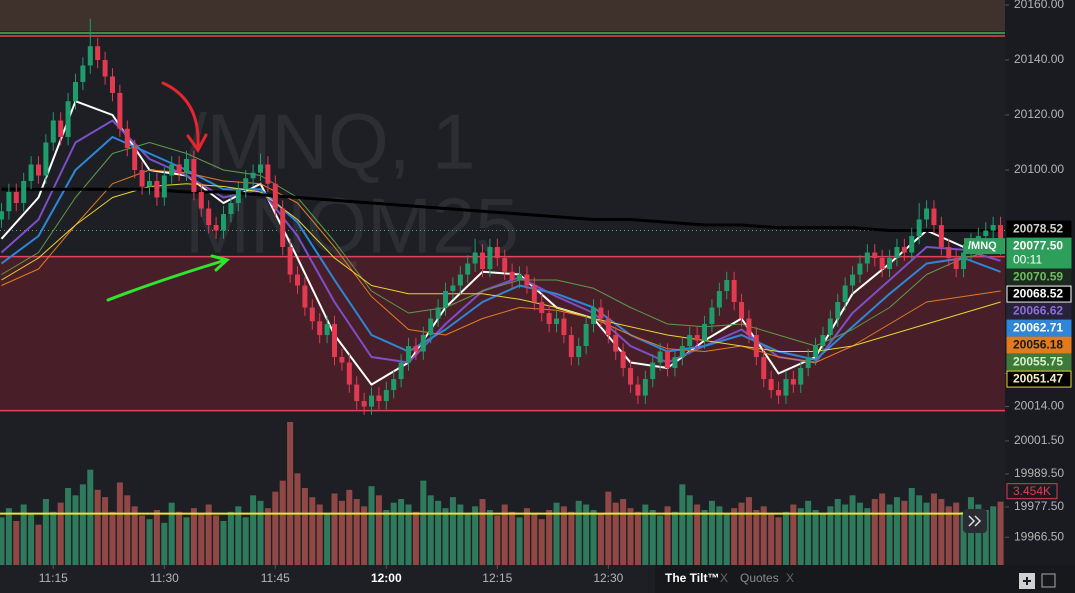 This screenshot has height=593, width=1075. What do you see at coordinates (1039, 114) in the screenshot?
I see `y-tick-label: 20120.00` at bounding box center [1039, 114].